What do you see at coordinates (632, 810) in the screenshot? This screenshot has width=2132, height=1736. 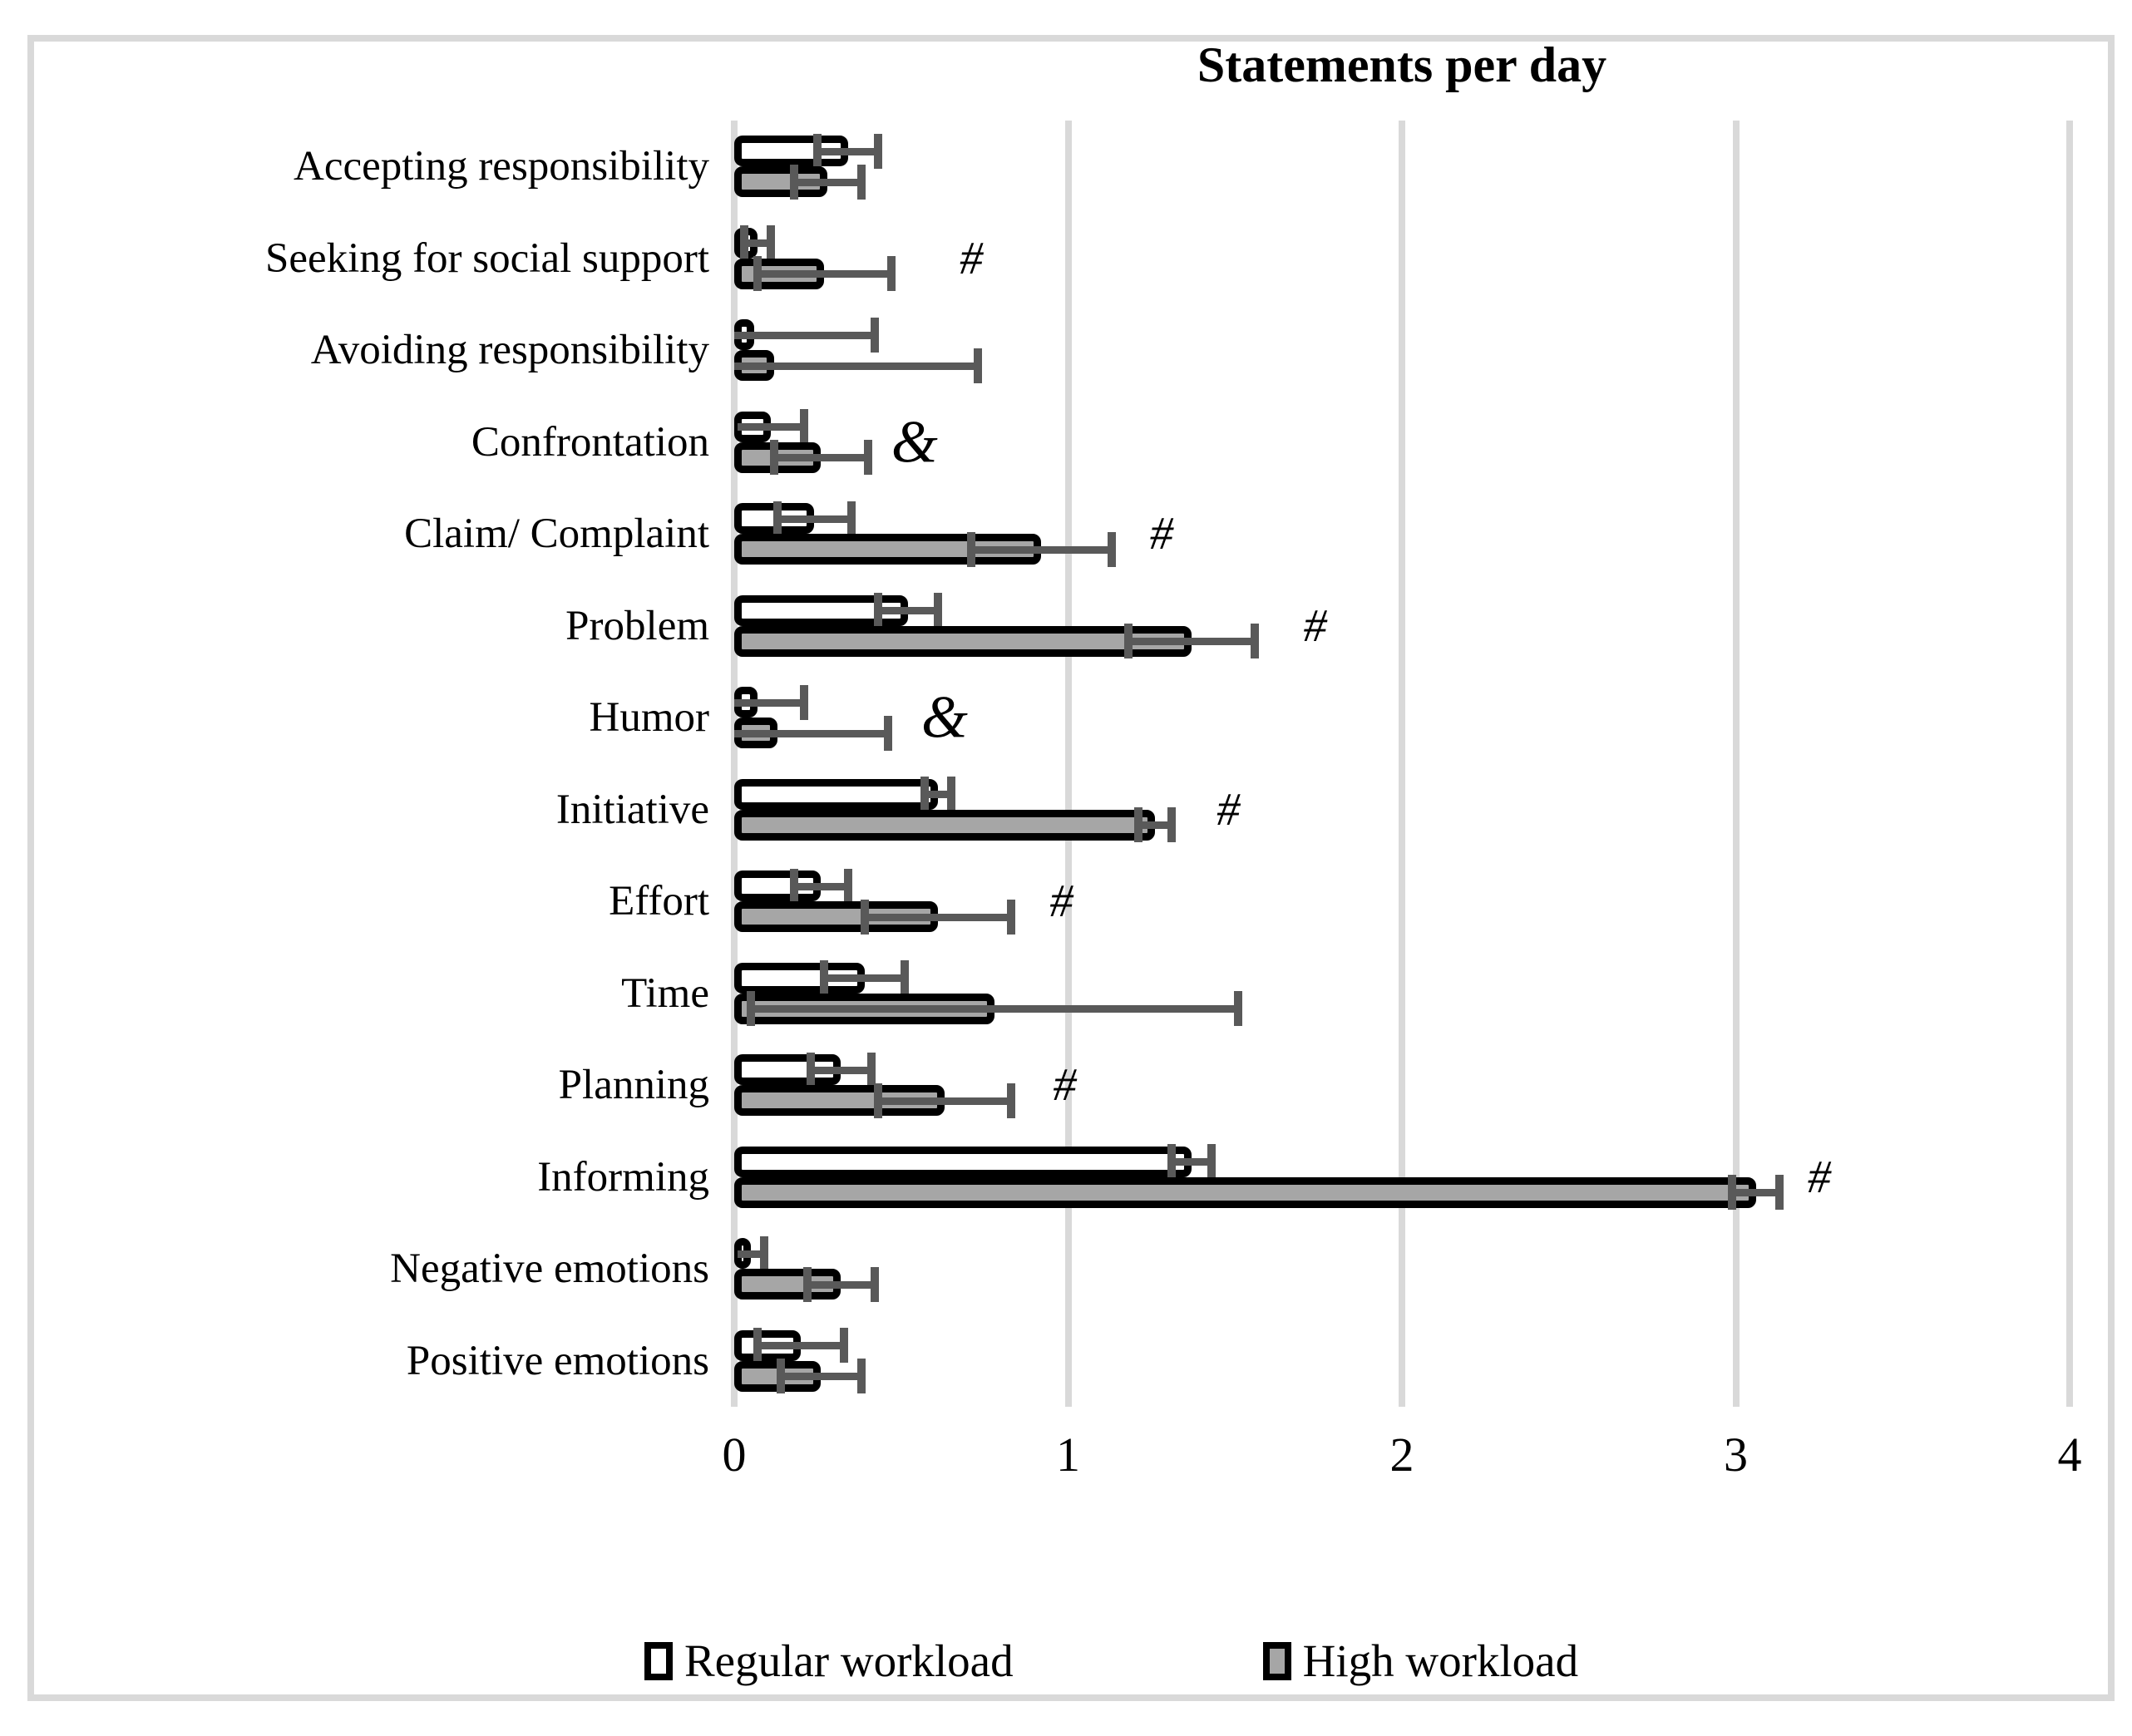 I see `category-label: Initiative` at bounding box center [632, 810].